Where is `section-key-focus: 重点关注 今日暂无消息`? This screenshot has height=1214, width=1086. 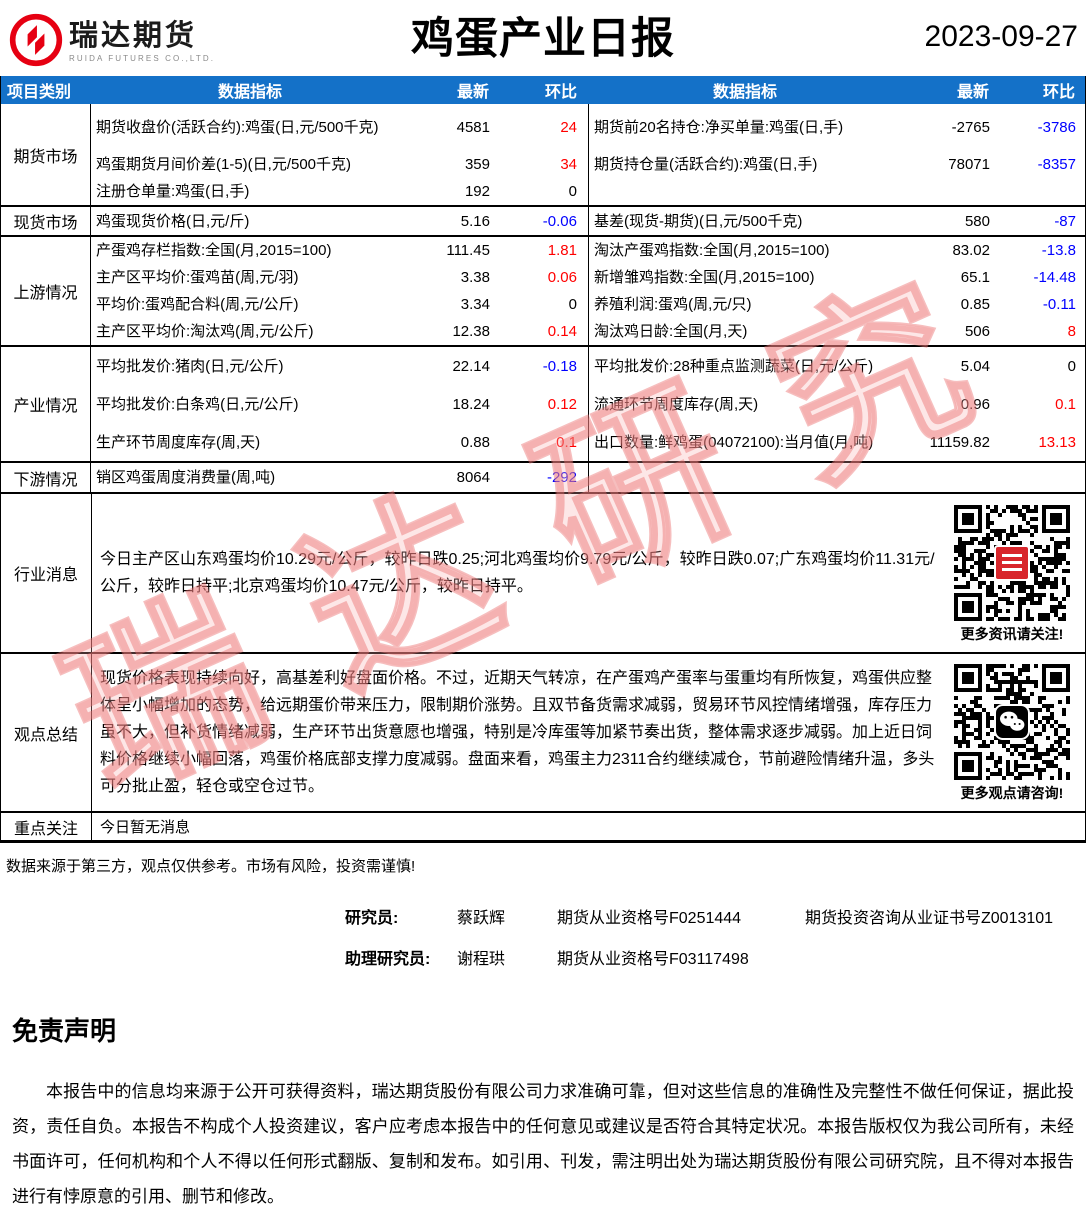 section-key-focus: 重点关注 今日暂无消息 is located at coordinates (543, 827).